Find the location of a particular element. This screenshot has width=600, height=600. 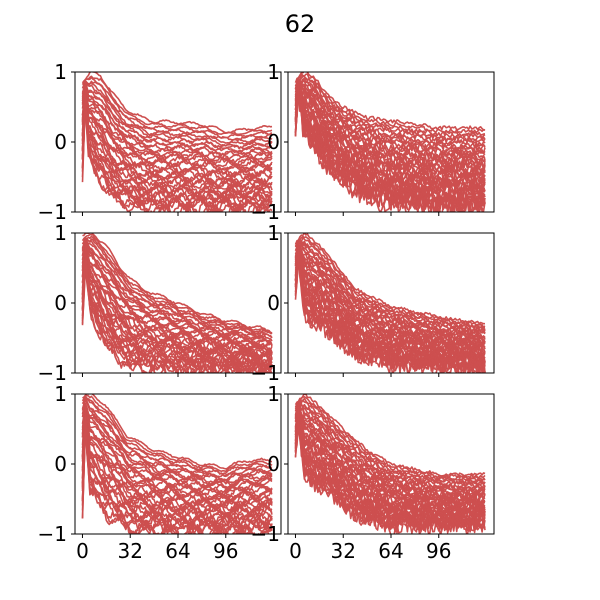

subplot-row2-col2: −1 0 1 is located at coordinates (373, 303).